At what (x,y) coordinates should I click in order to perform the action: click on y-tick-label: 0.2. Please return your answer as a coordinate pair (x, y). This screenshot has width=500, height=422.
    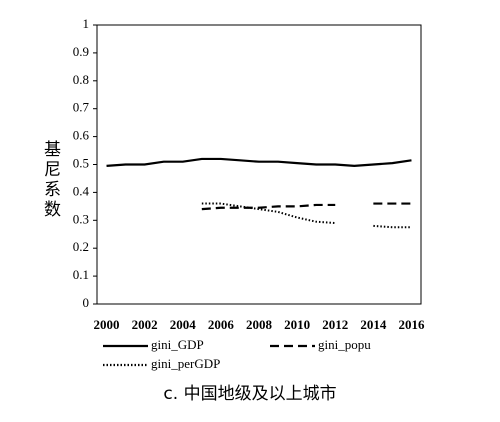
    Looking at the image, I should click on (81, 246).